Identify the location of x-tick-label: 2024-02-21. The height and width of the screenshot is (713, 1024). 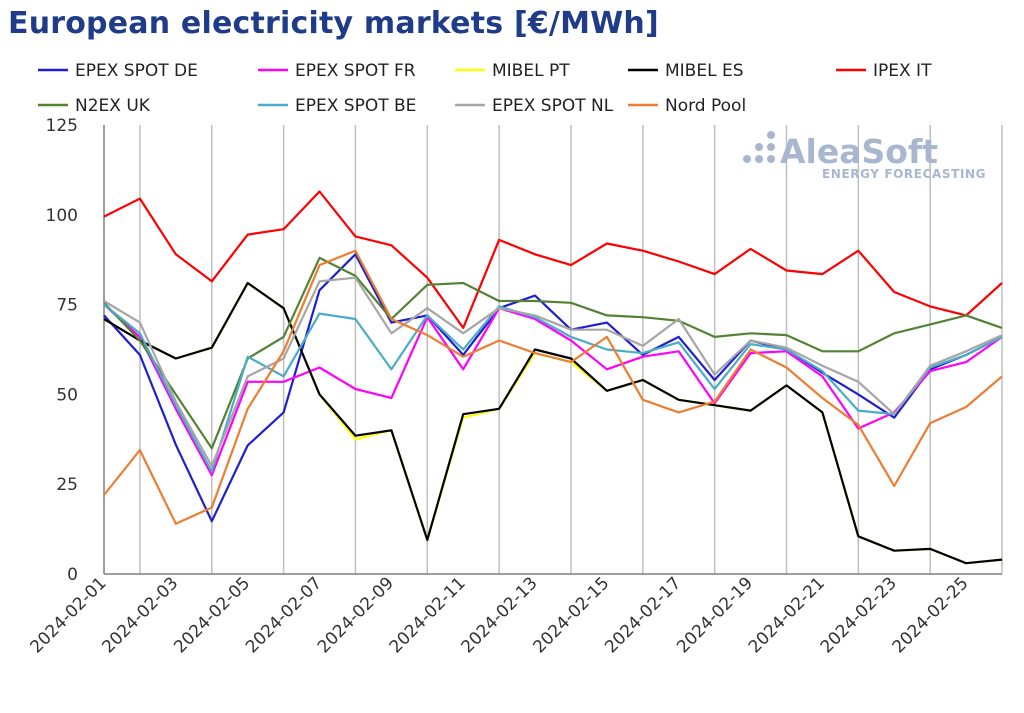
(787, 615).